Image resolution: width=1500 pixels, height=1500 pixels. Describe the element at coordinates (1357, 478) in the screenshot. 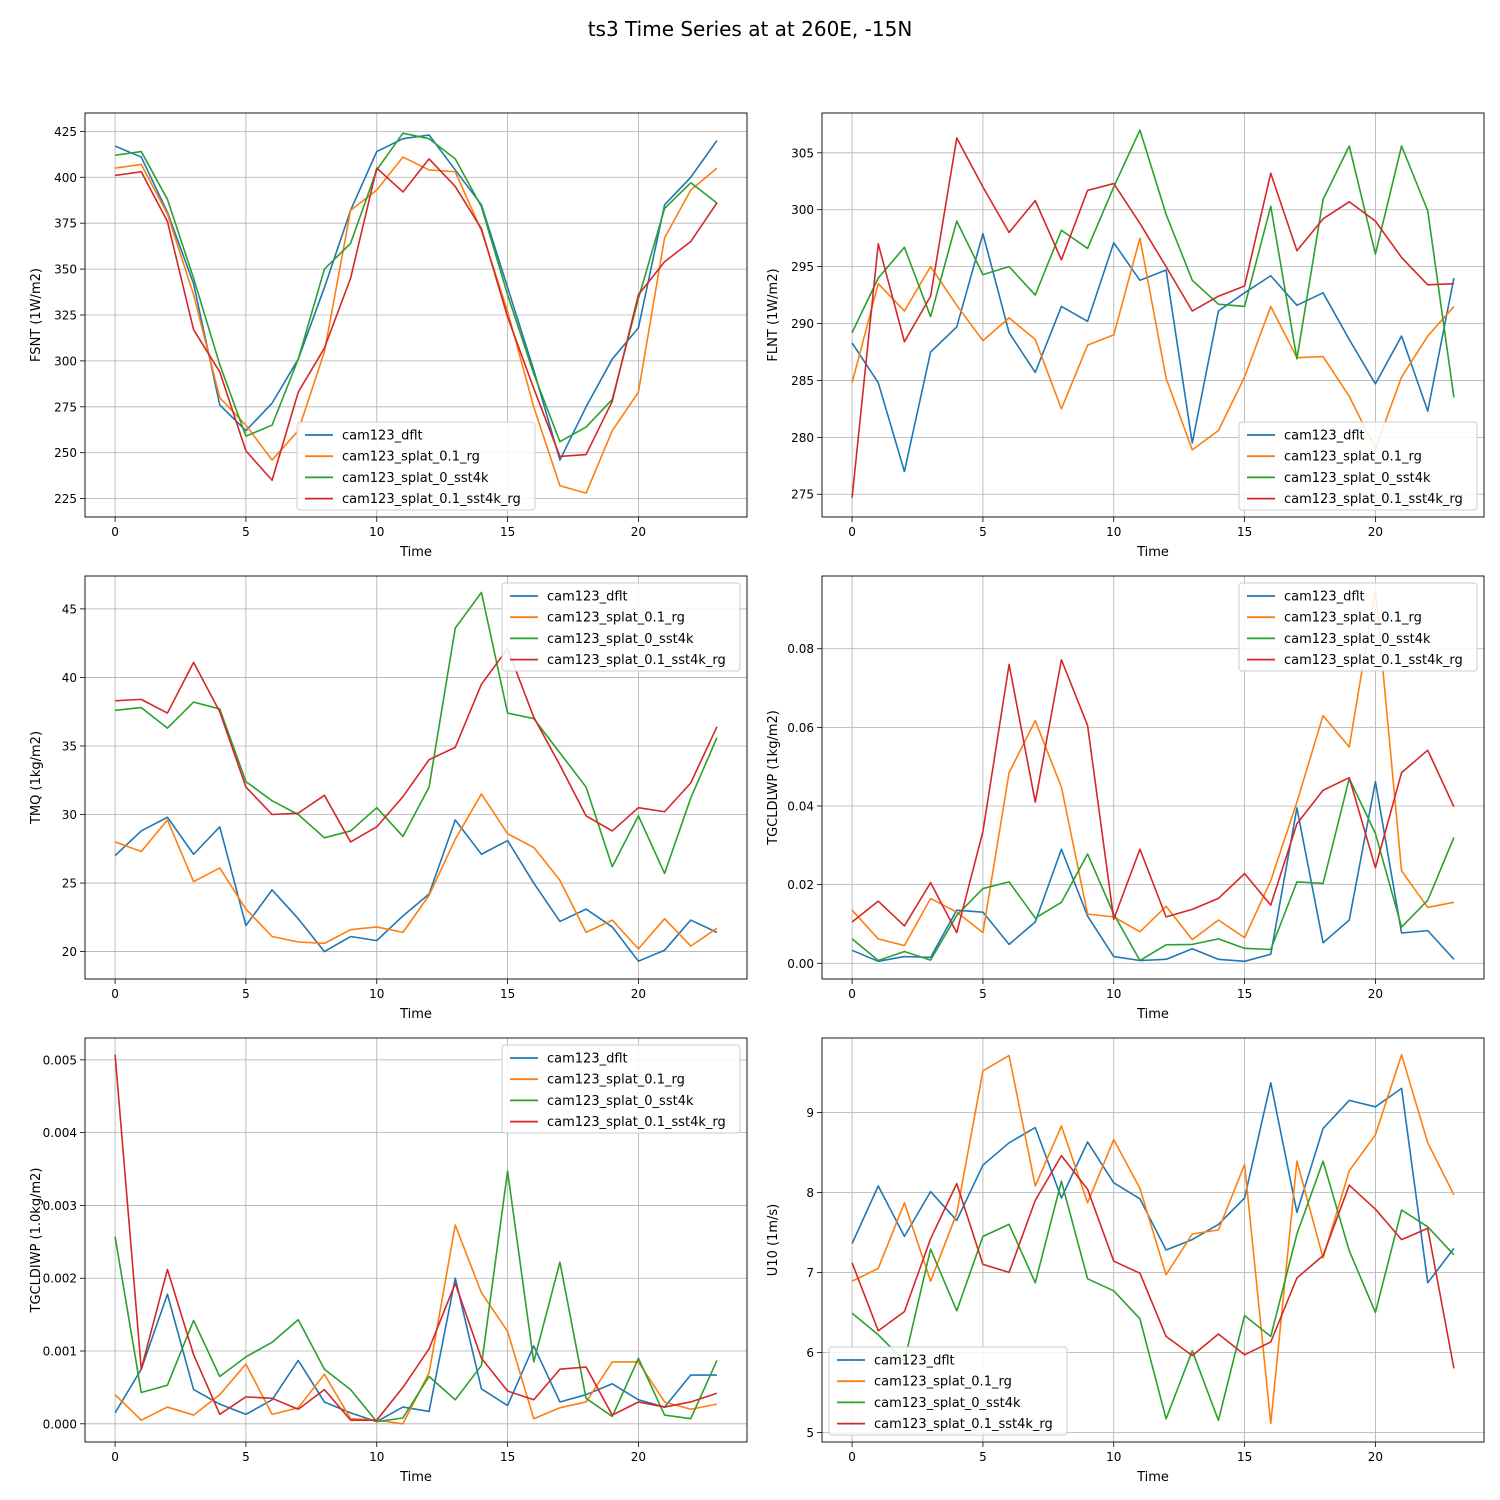

I see `panel-2-legend-label-cam123_splat_0_sst4k: cam123_splat_0_sst4k` at that location.